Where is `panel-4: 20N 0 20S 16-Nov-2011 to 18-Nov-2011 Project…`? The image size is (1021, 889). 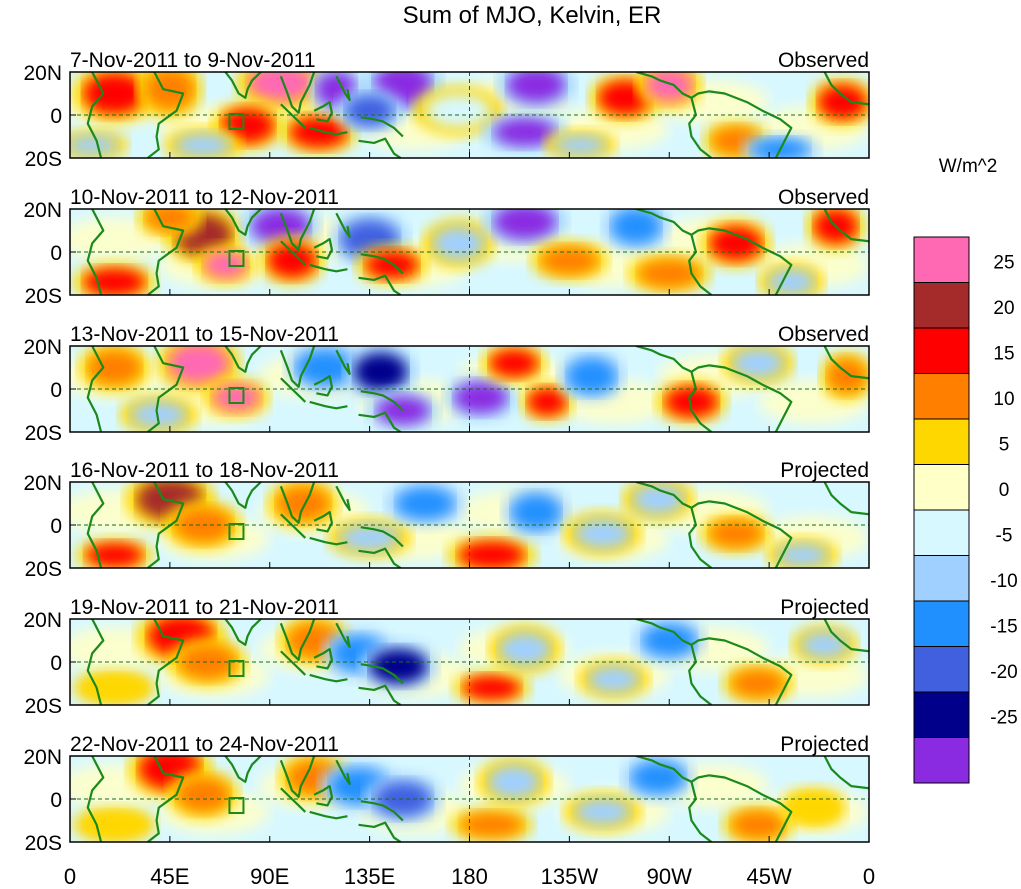
panel-4: 20N 0 20S 16-Nov-2011 to 18-Nov-2011 Project… is located at coordinates (446, 520).